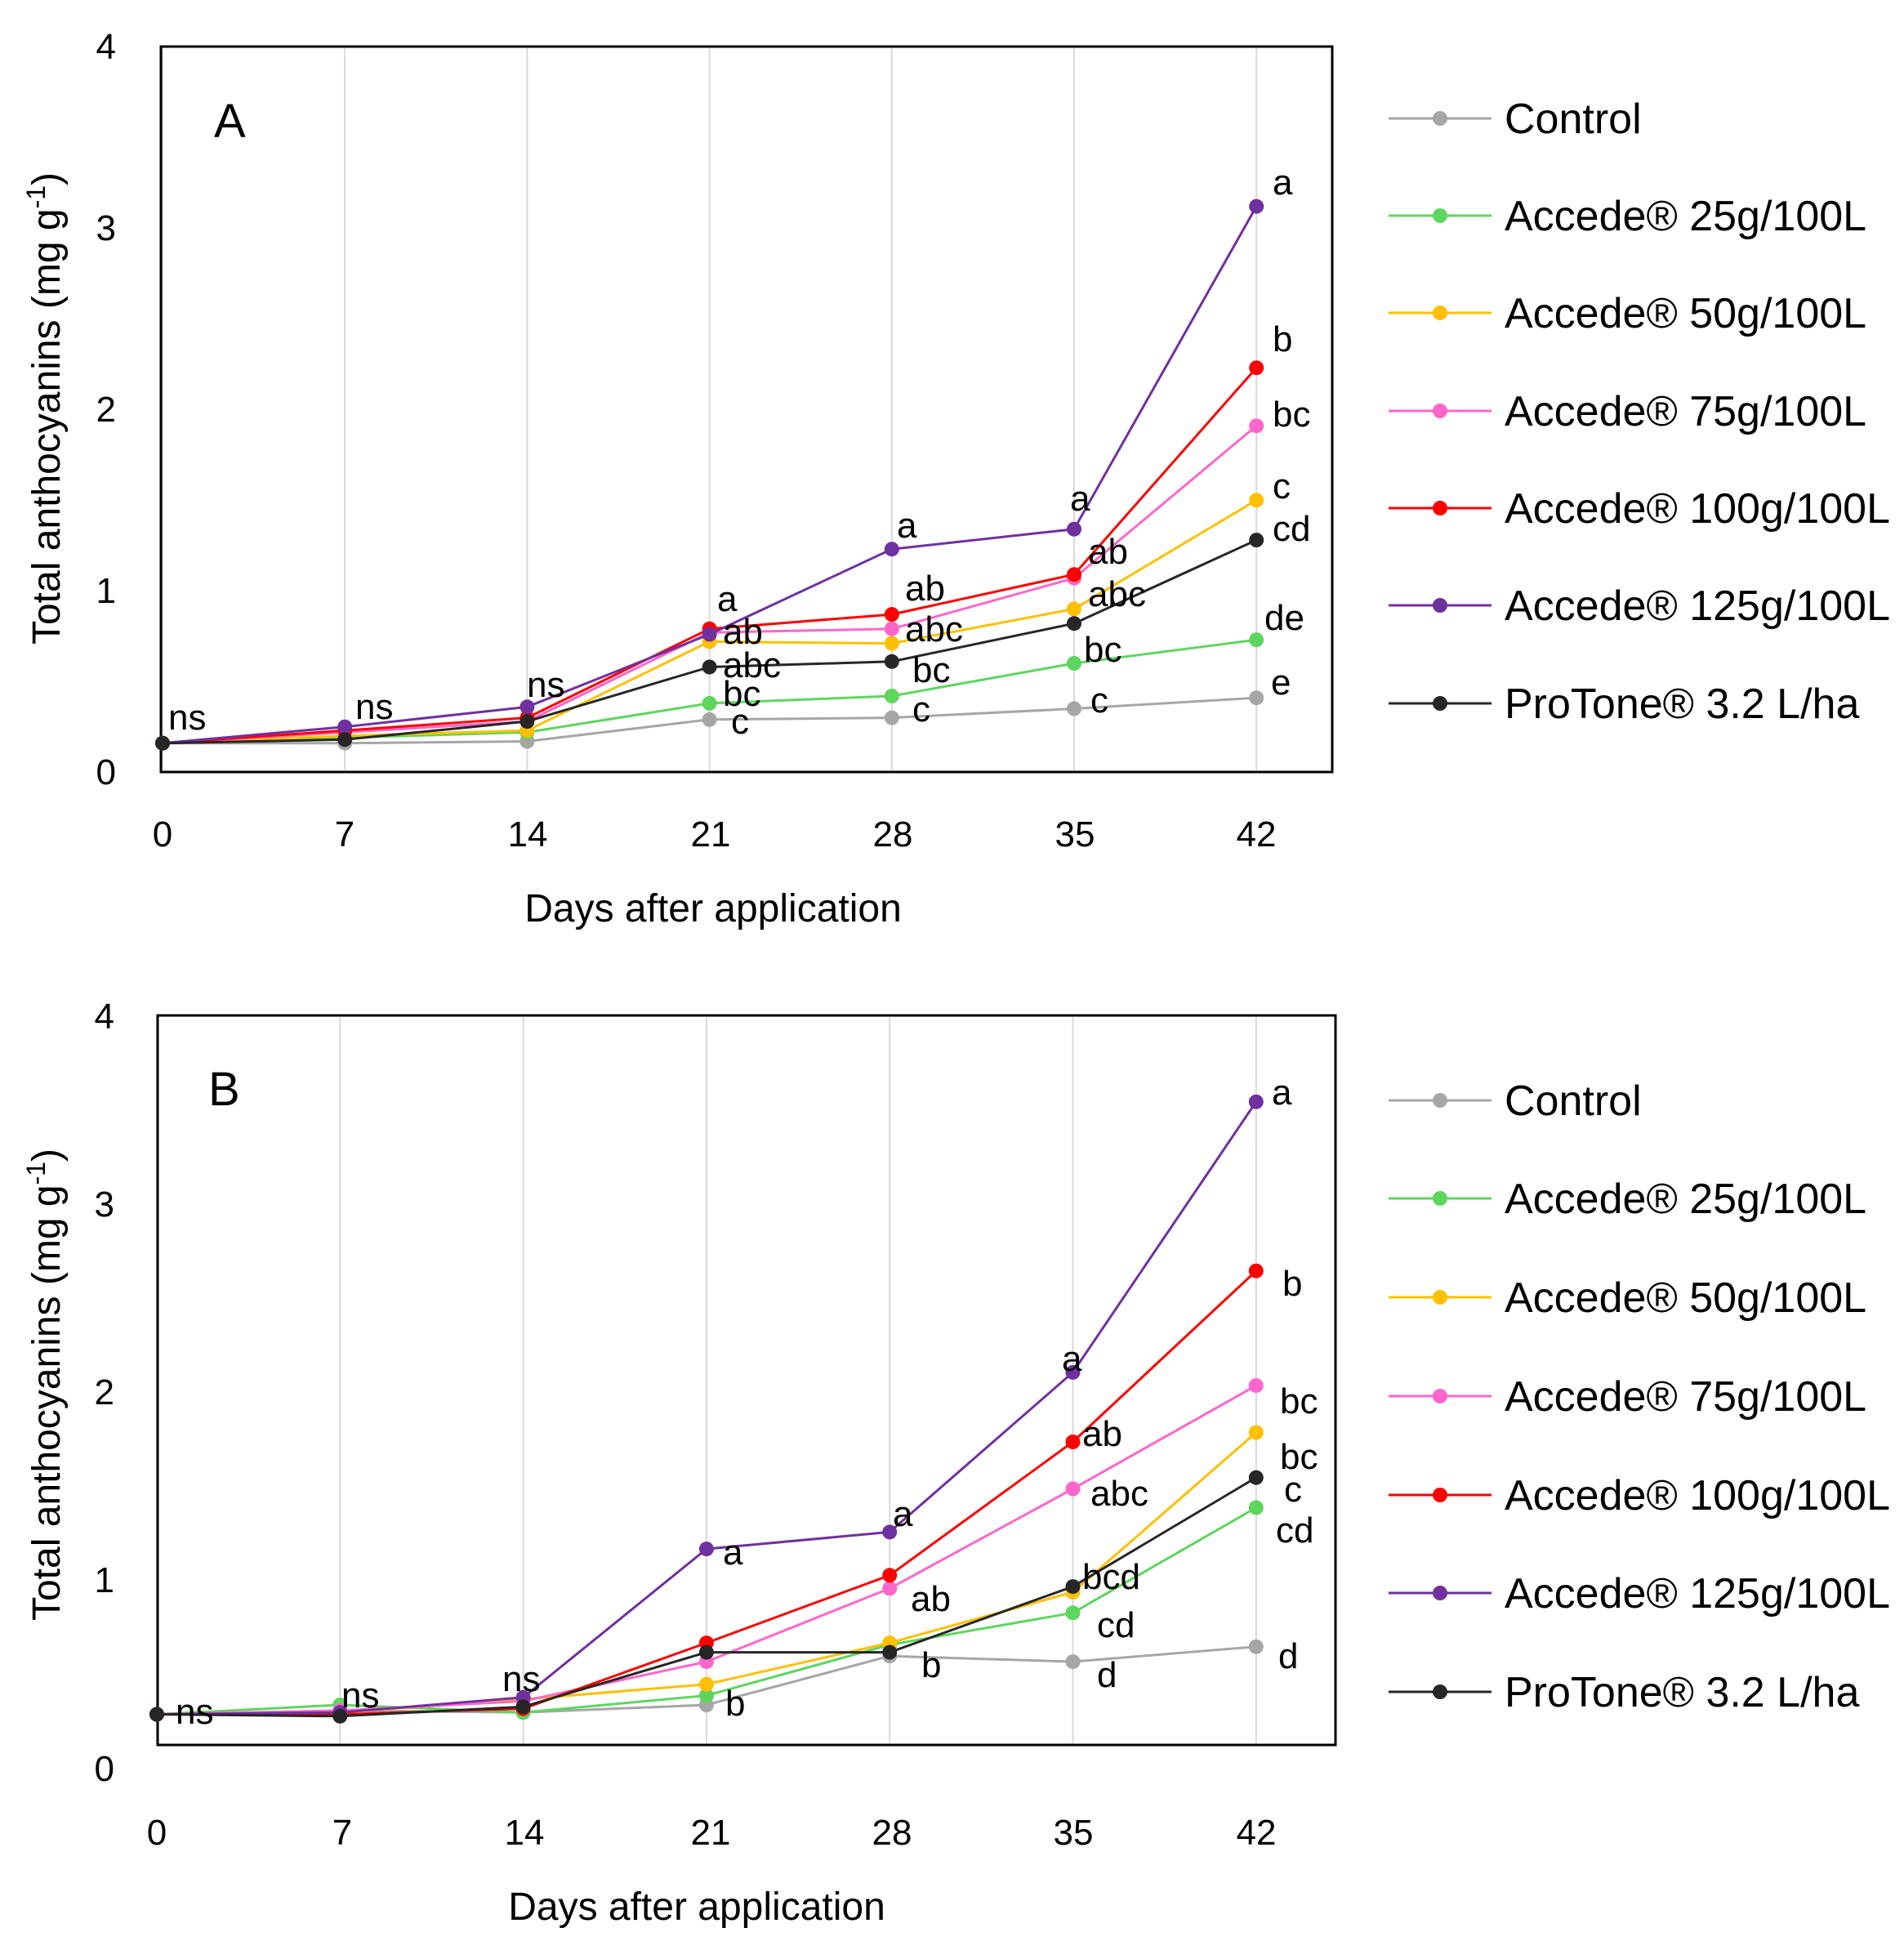 The image size is (1904, 1950). Describe the element at coordinates (1685, 216) in the screenshot. I see `legend-label: Accede® 25g/100L` at that location.